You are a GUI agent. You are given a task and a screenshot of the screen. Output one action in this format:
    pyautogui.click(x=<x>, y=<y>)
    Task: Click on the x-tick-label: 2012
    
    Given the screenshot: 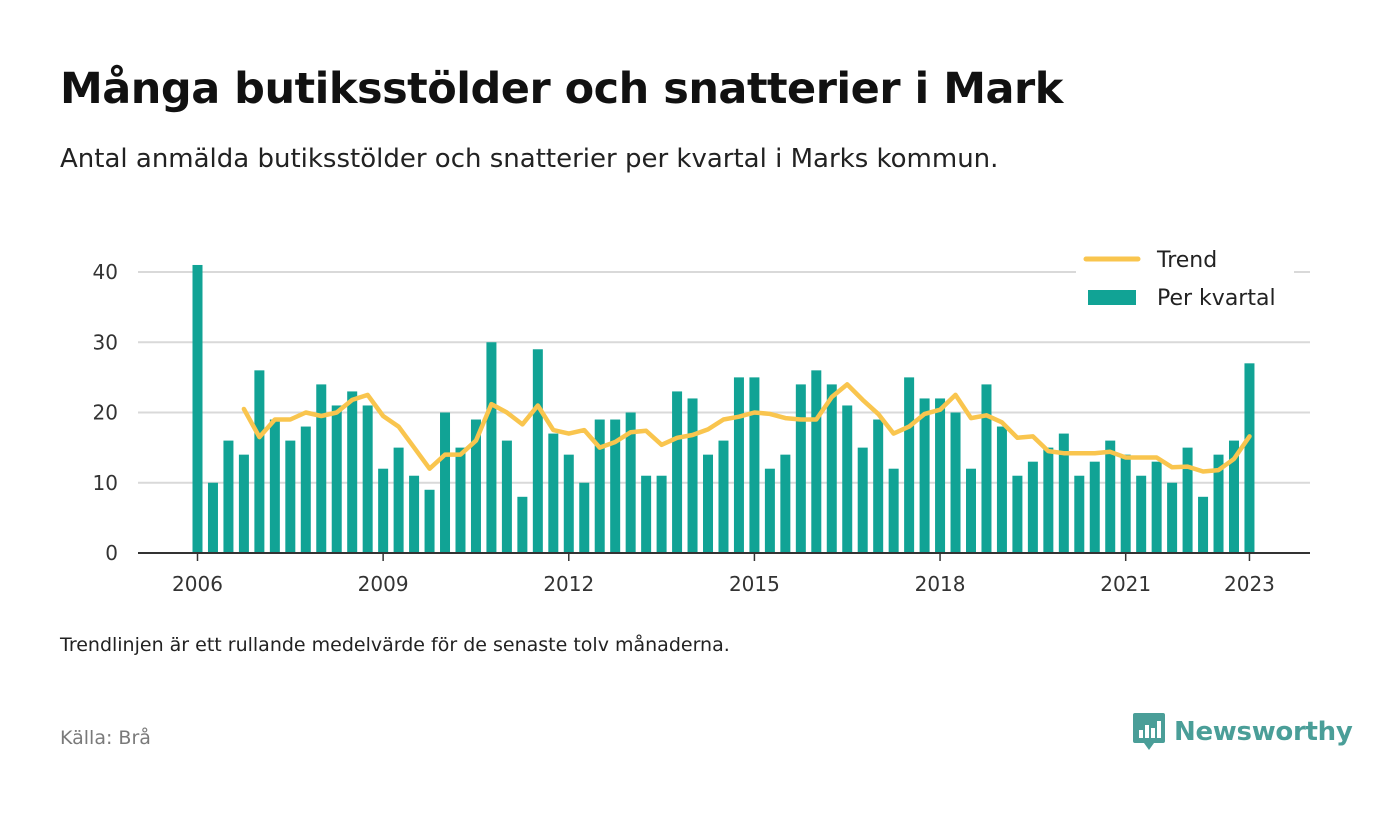 What is the action you would take?
    pyautogui.click(x=568, y=584)
    